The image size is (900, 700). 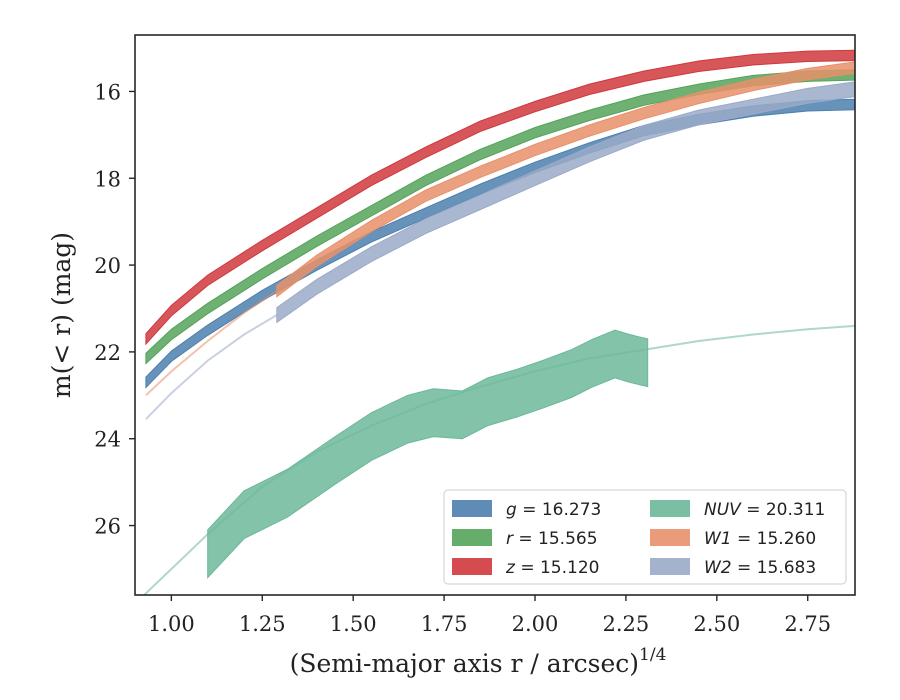 I want to click on x-axis-label-text: (Semi-major axis r / arcsec), so click(x=464, y=663).